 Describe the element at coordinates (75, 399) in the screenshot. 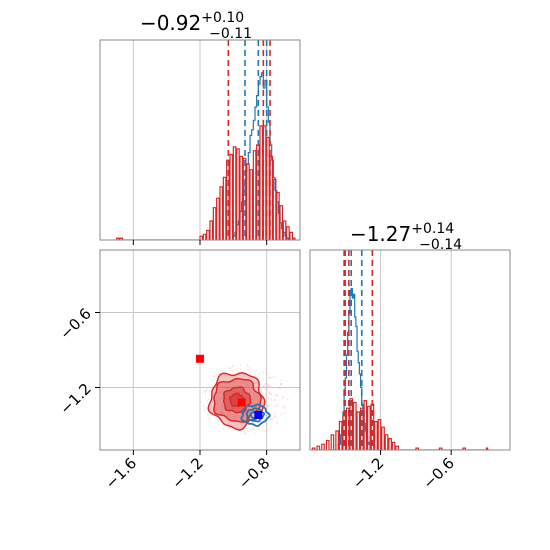

I see `y-tick-label-m1p2: −1.2` at that location.